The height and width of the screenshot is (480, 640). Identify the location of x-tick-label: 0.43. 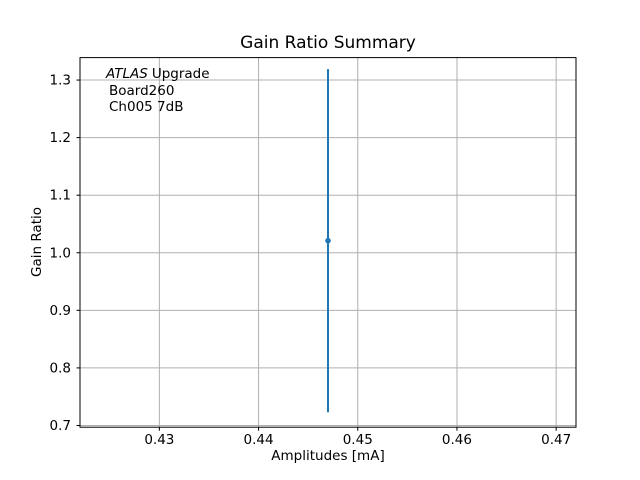
(159, 440).